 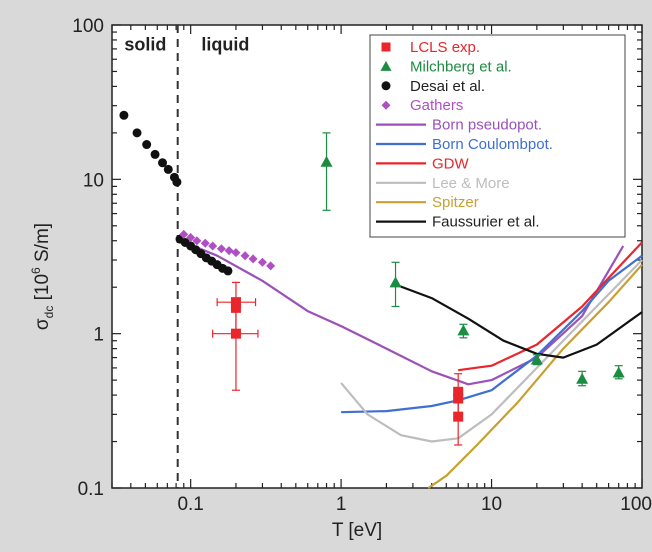 I want to click on curve-gdw, so click(x=550, y=306).